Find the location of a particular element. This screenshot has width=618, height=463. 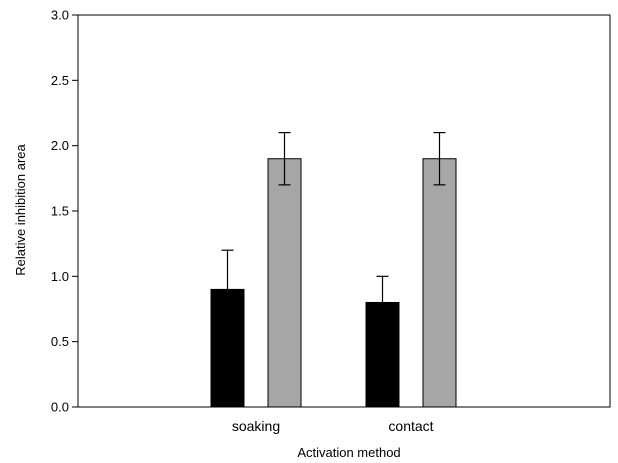

y-tick-label: 2.0 is located at coordinates (60, 145).